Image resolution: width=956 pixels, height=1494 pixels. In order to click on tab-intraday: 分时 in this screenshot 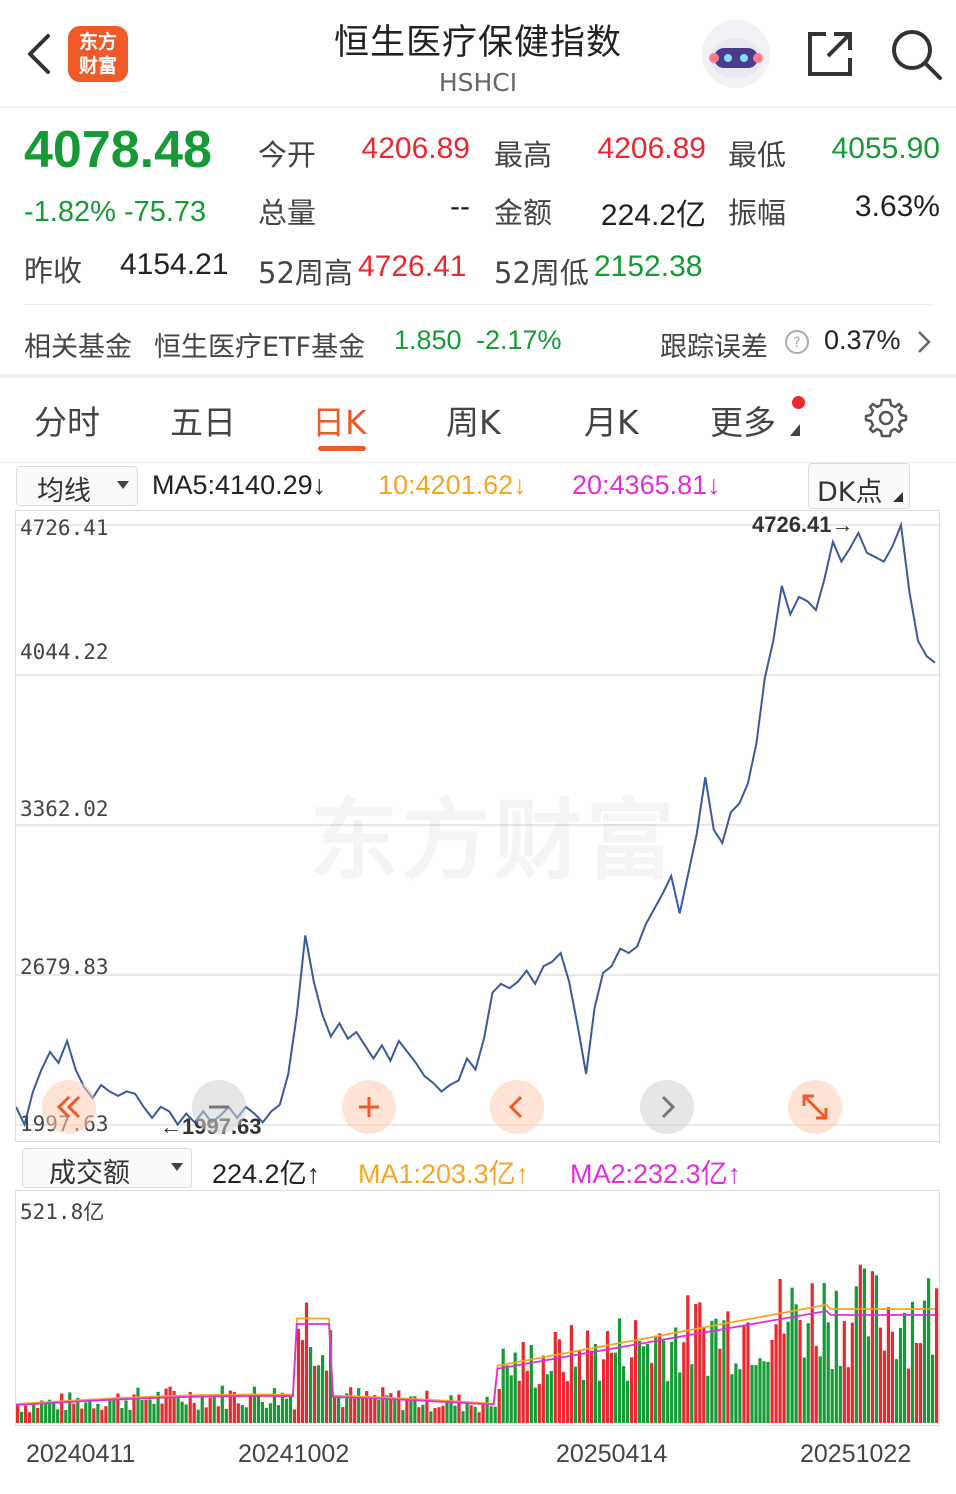, I will do `click(67, 422)`.